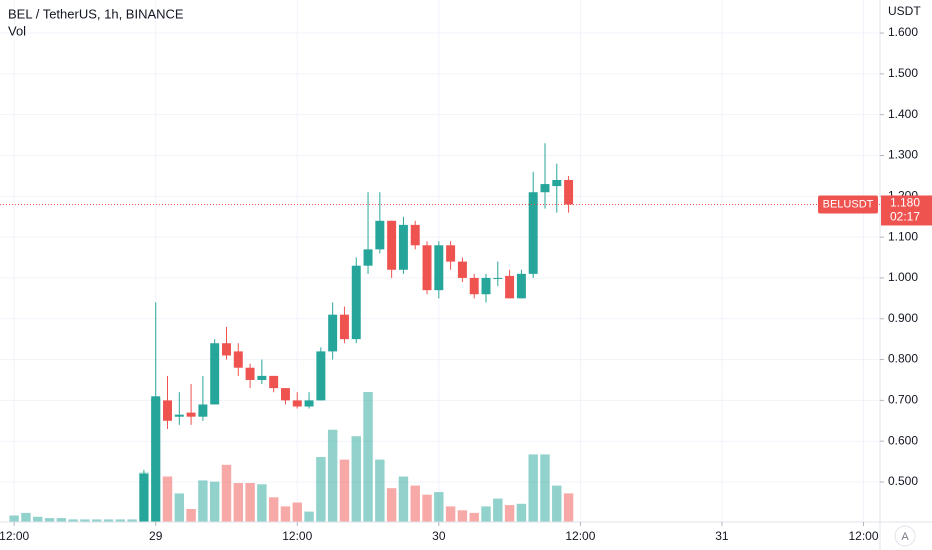 This screenshot has height=550, width=932. I want to click on y-tick-label: 1.600, so click(903, 32).